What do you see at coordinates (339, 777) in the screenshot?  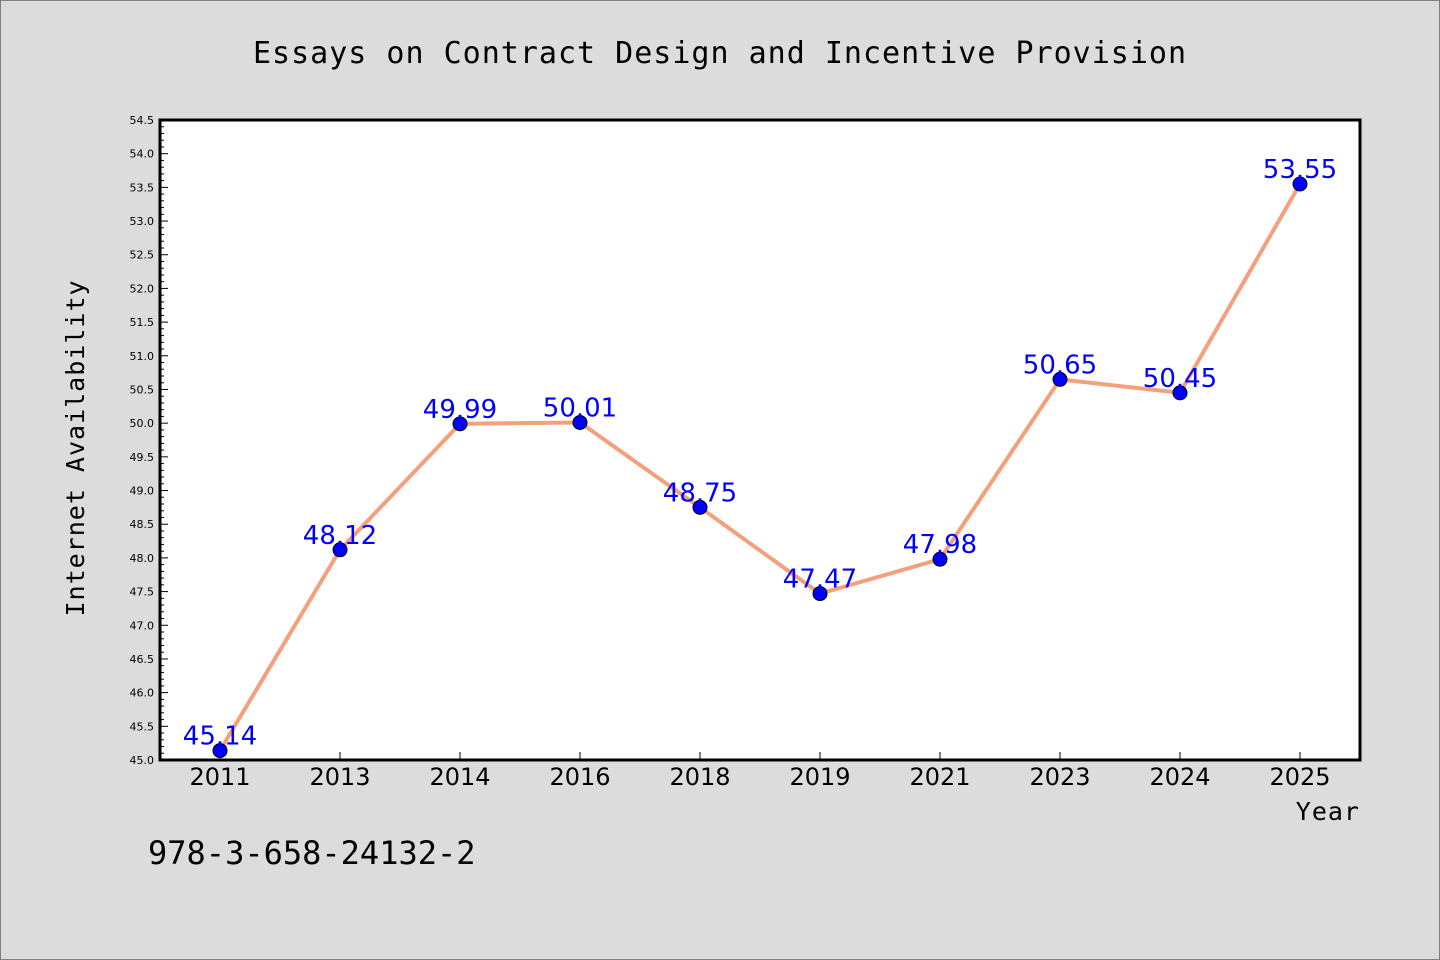 I see `x-tick-label: 2013` at bounding box center [339, 777].